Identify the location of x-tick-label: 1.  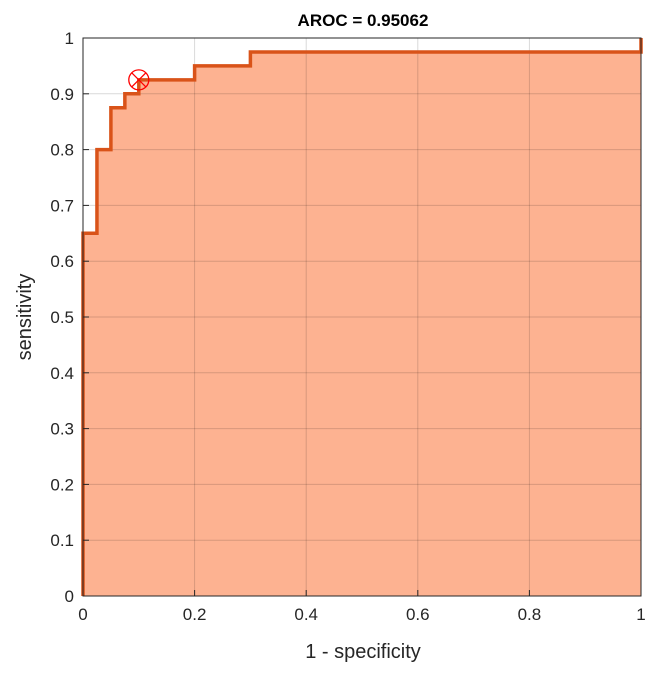
(640, 614).